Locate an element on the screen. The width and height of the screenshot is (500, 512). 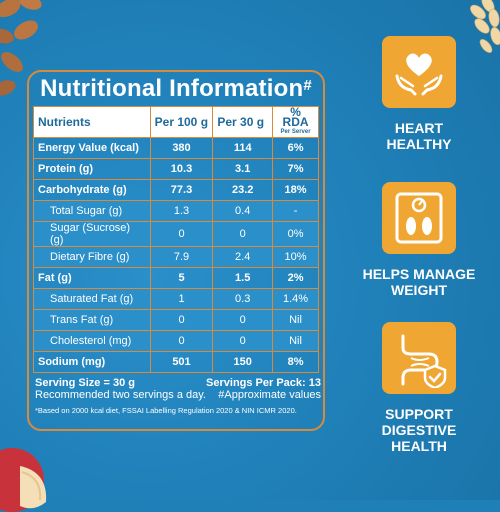
table-row: Sodium (mg) 501 150 8% is located at coordinates (176, 362).